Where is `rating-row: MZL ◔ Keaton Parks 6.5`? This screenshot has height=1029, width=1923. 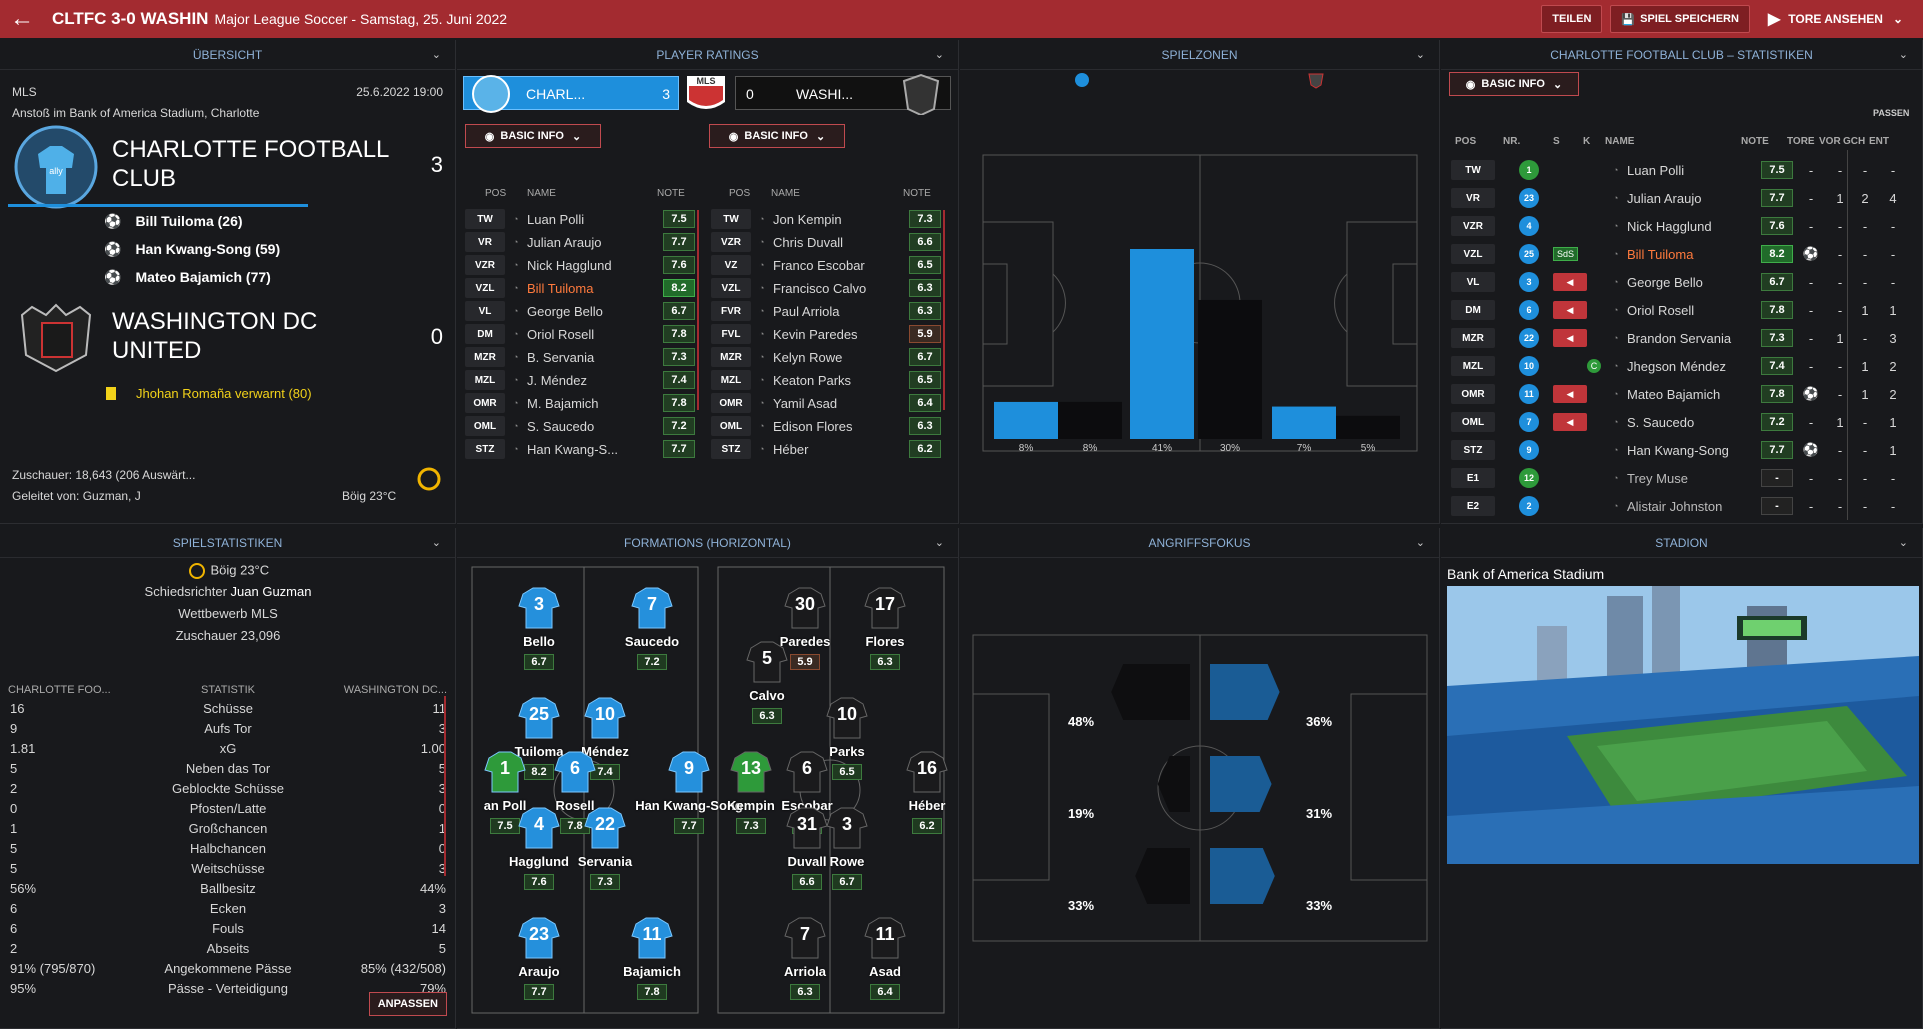 rating-row: MZL ◔ Keaton Parks 6.5 is located at coordinates (829, 380).